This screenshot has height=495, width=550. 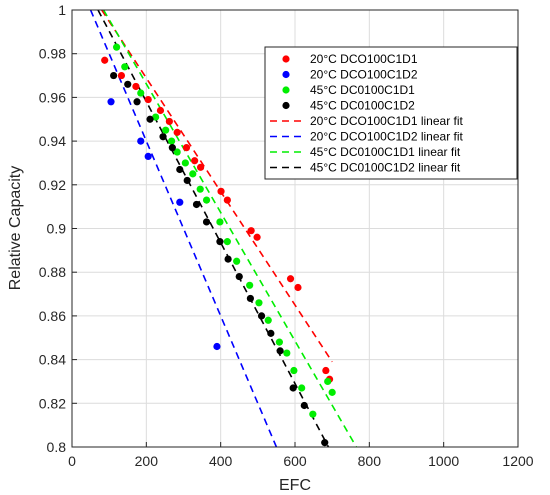 I want to click on y-tick-label: 0.84, so click(x=52, y=360).